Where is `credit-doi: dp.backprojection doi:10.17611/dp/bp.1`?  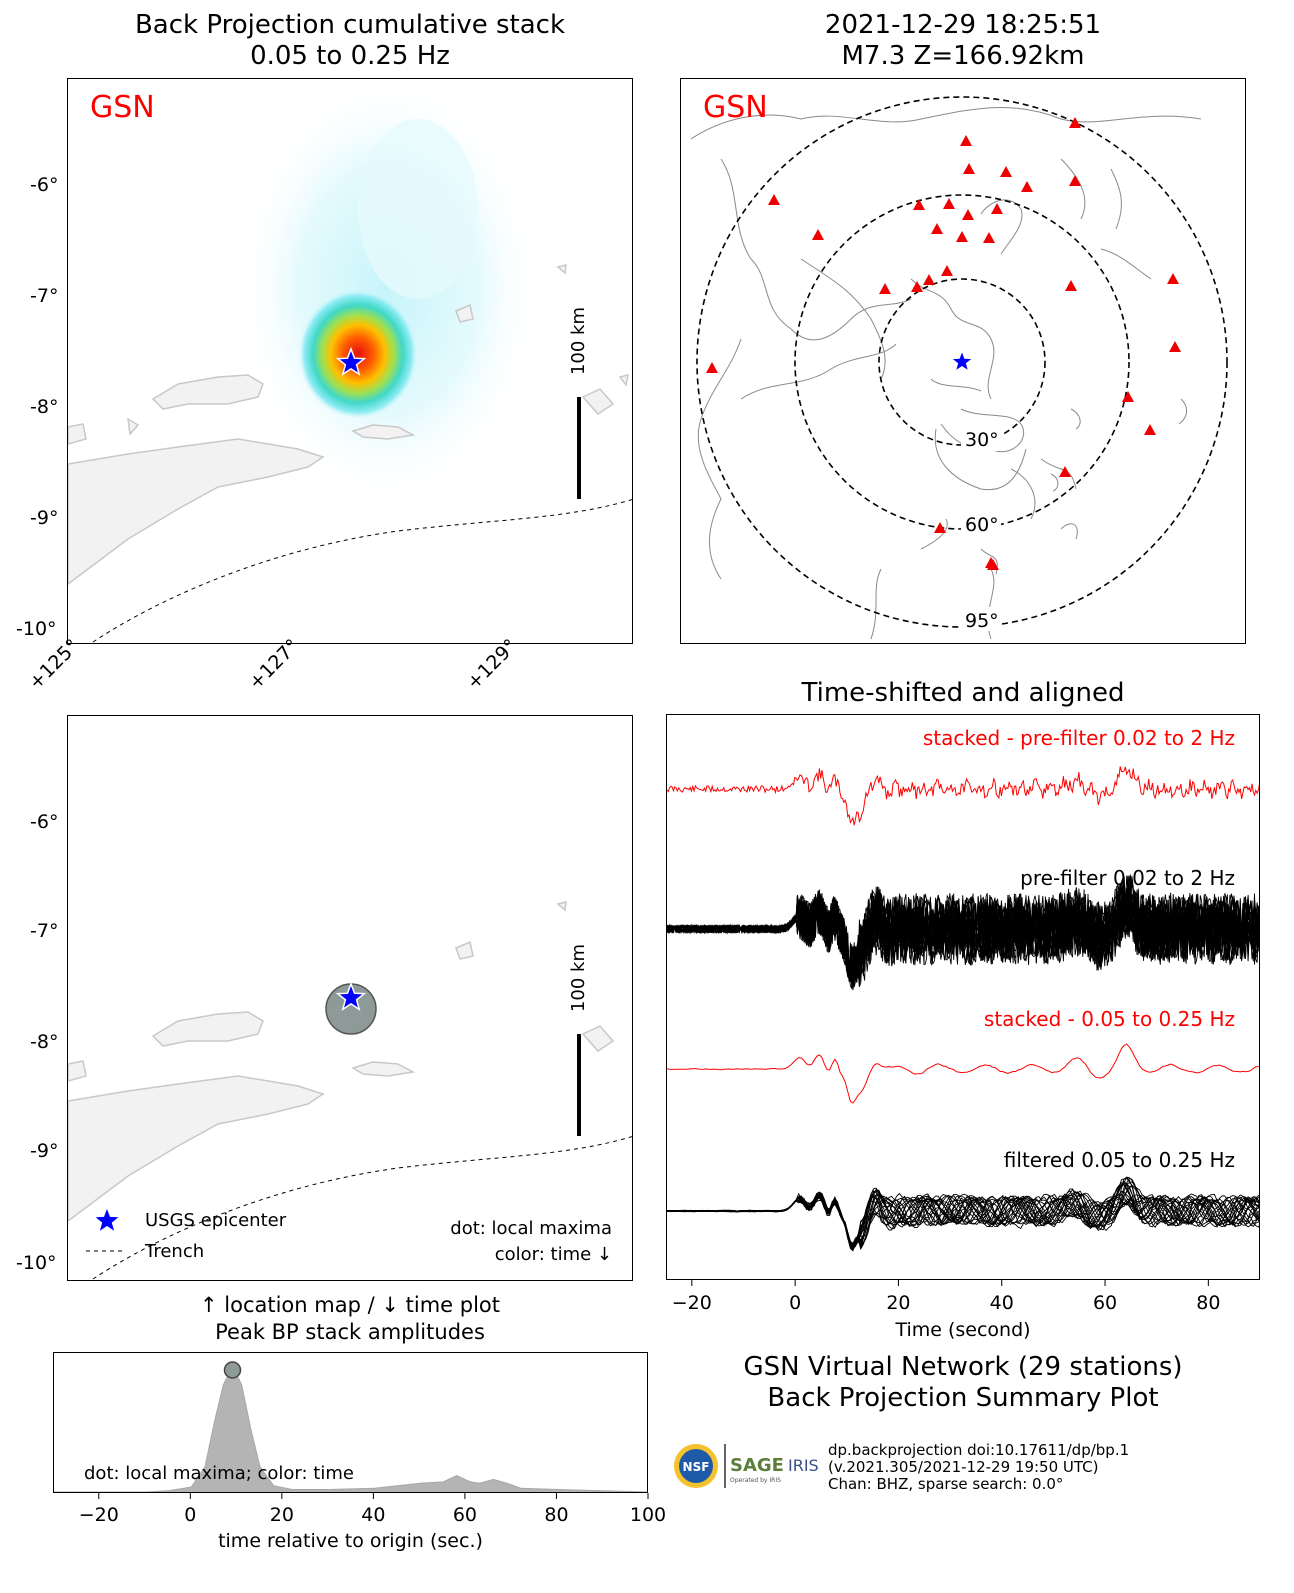 credit-doi: dp.backprojection doi:10.17611/dp/bp.1 is located at coordinates (979, 1450).